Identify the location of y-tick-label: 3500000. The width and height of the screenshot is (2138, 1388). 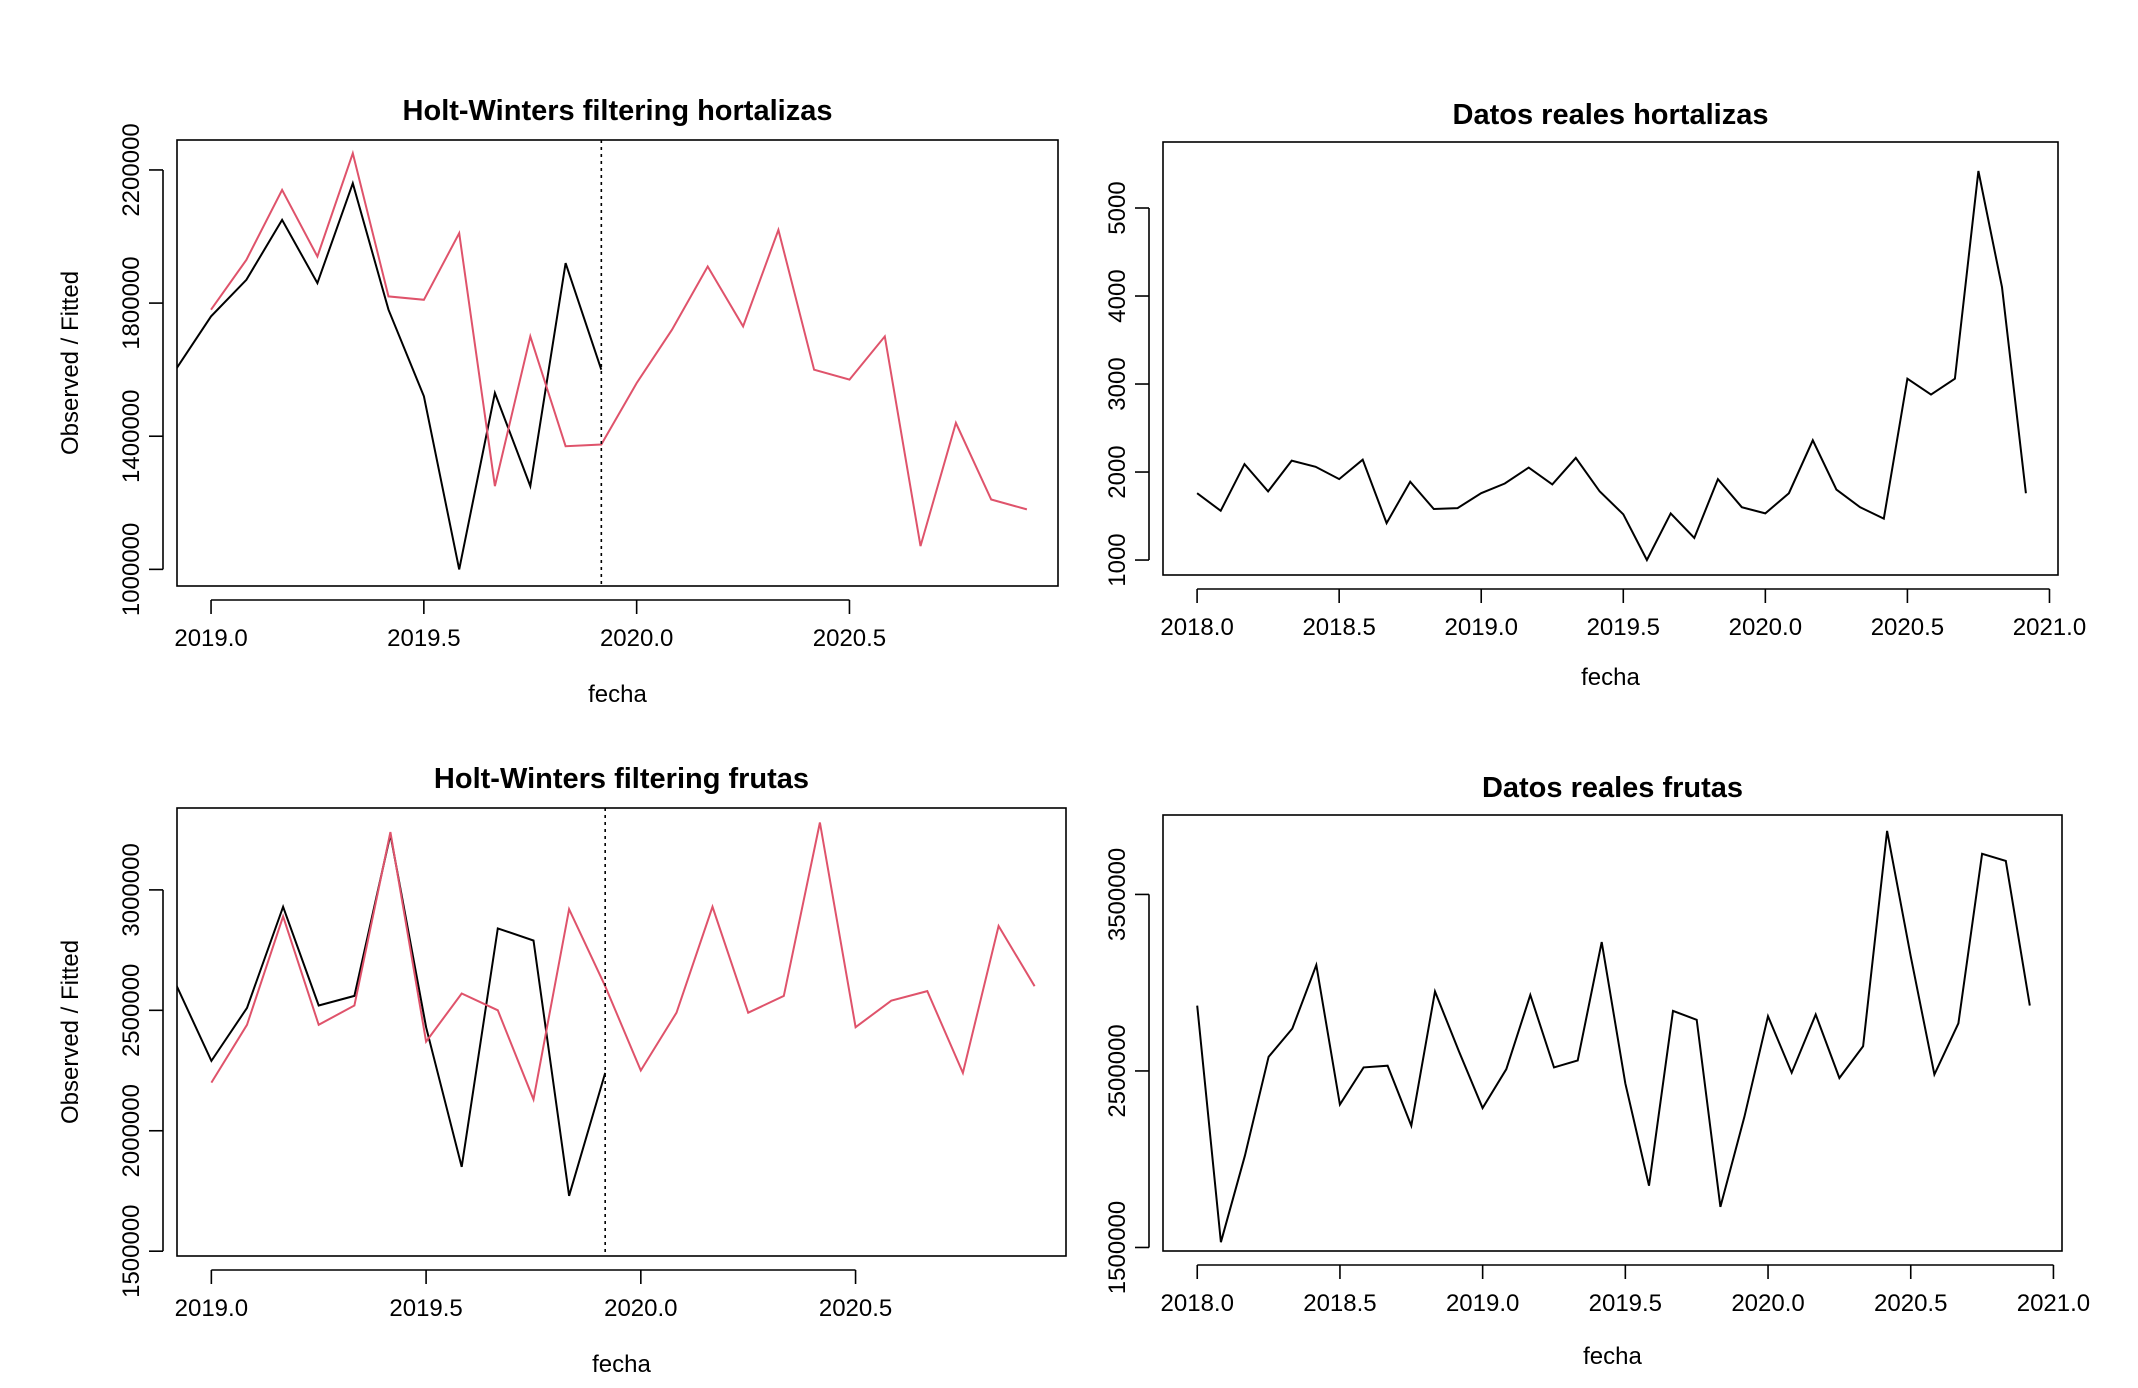
(1117, 894).